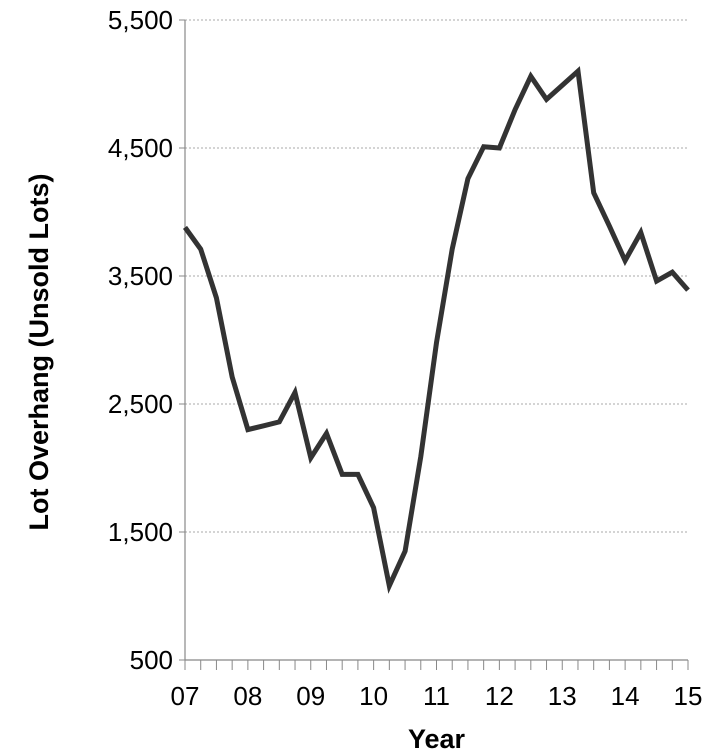 Image resolution: width=726 pixels, height=754 pixels. Describe the element at coordinates (185, 696) in the screenshot. I see `x-tick-label: 07` at that location.